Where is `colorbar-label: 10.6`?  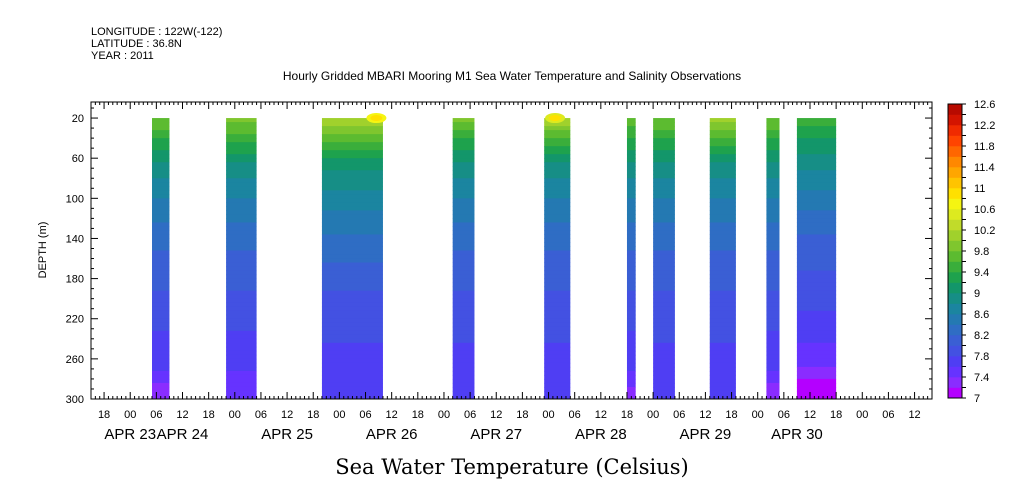 colorbar-label: 10.6 is located at coordinates (984, 210).